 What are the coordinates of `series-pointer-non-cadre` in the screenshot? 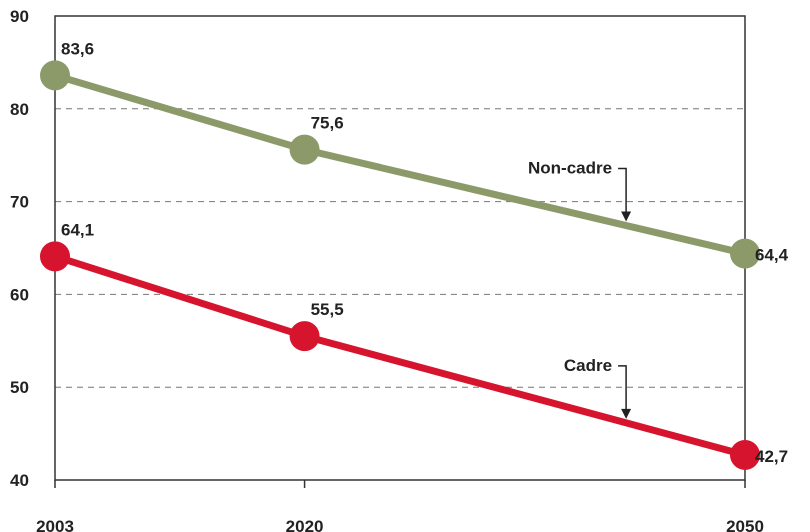 It's located at (622, 190).